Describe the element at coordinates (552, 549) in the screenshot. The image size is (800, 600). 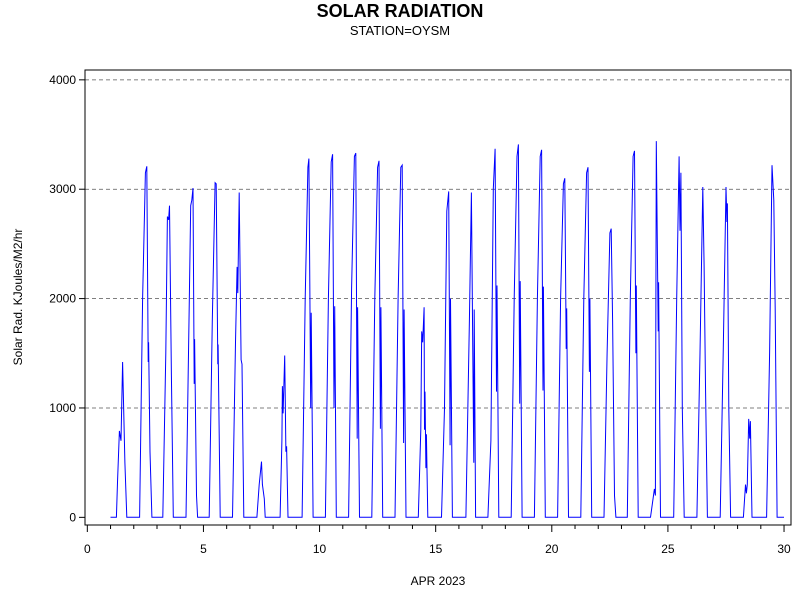
I see `x-tick-label-20: 20` at that location.